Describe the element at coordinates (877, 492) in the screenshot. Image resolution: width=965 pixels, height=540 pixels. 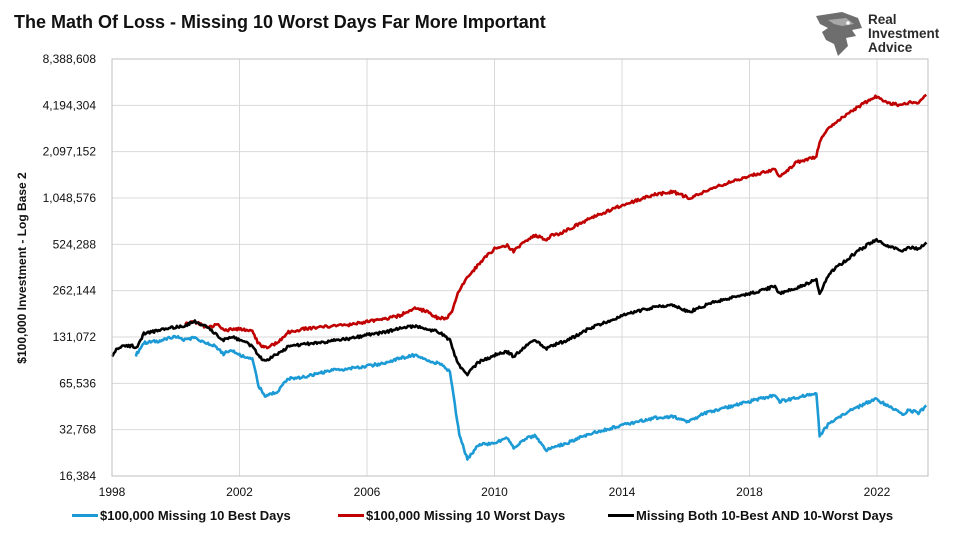
I see `x-tick-label: 2022` at that location.